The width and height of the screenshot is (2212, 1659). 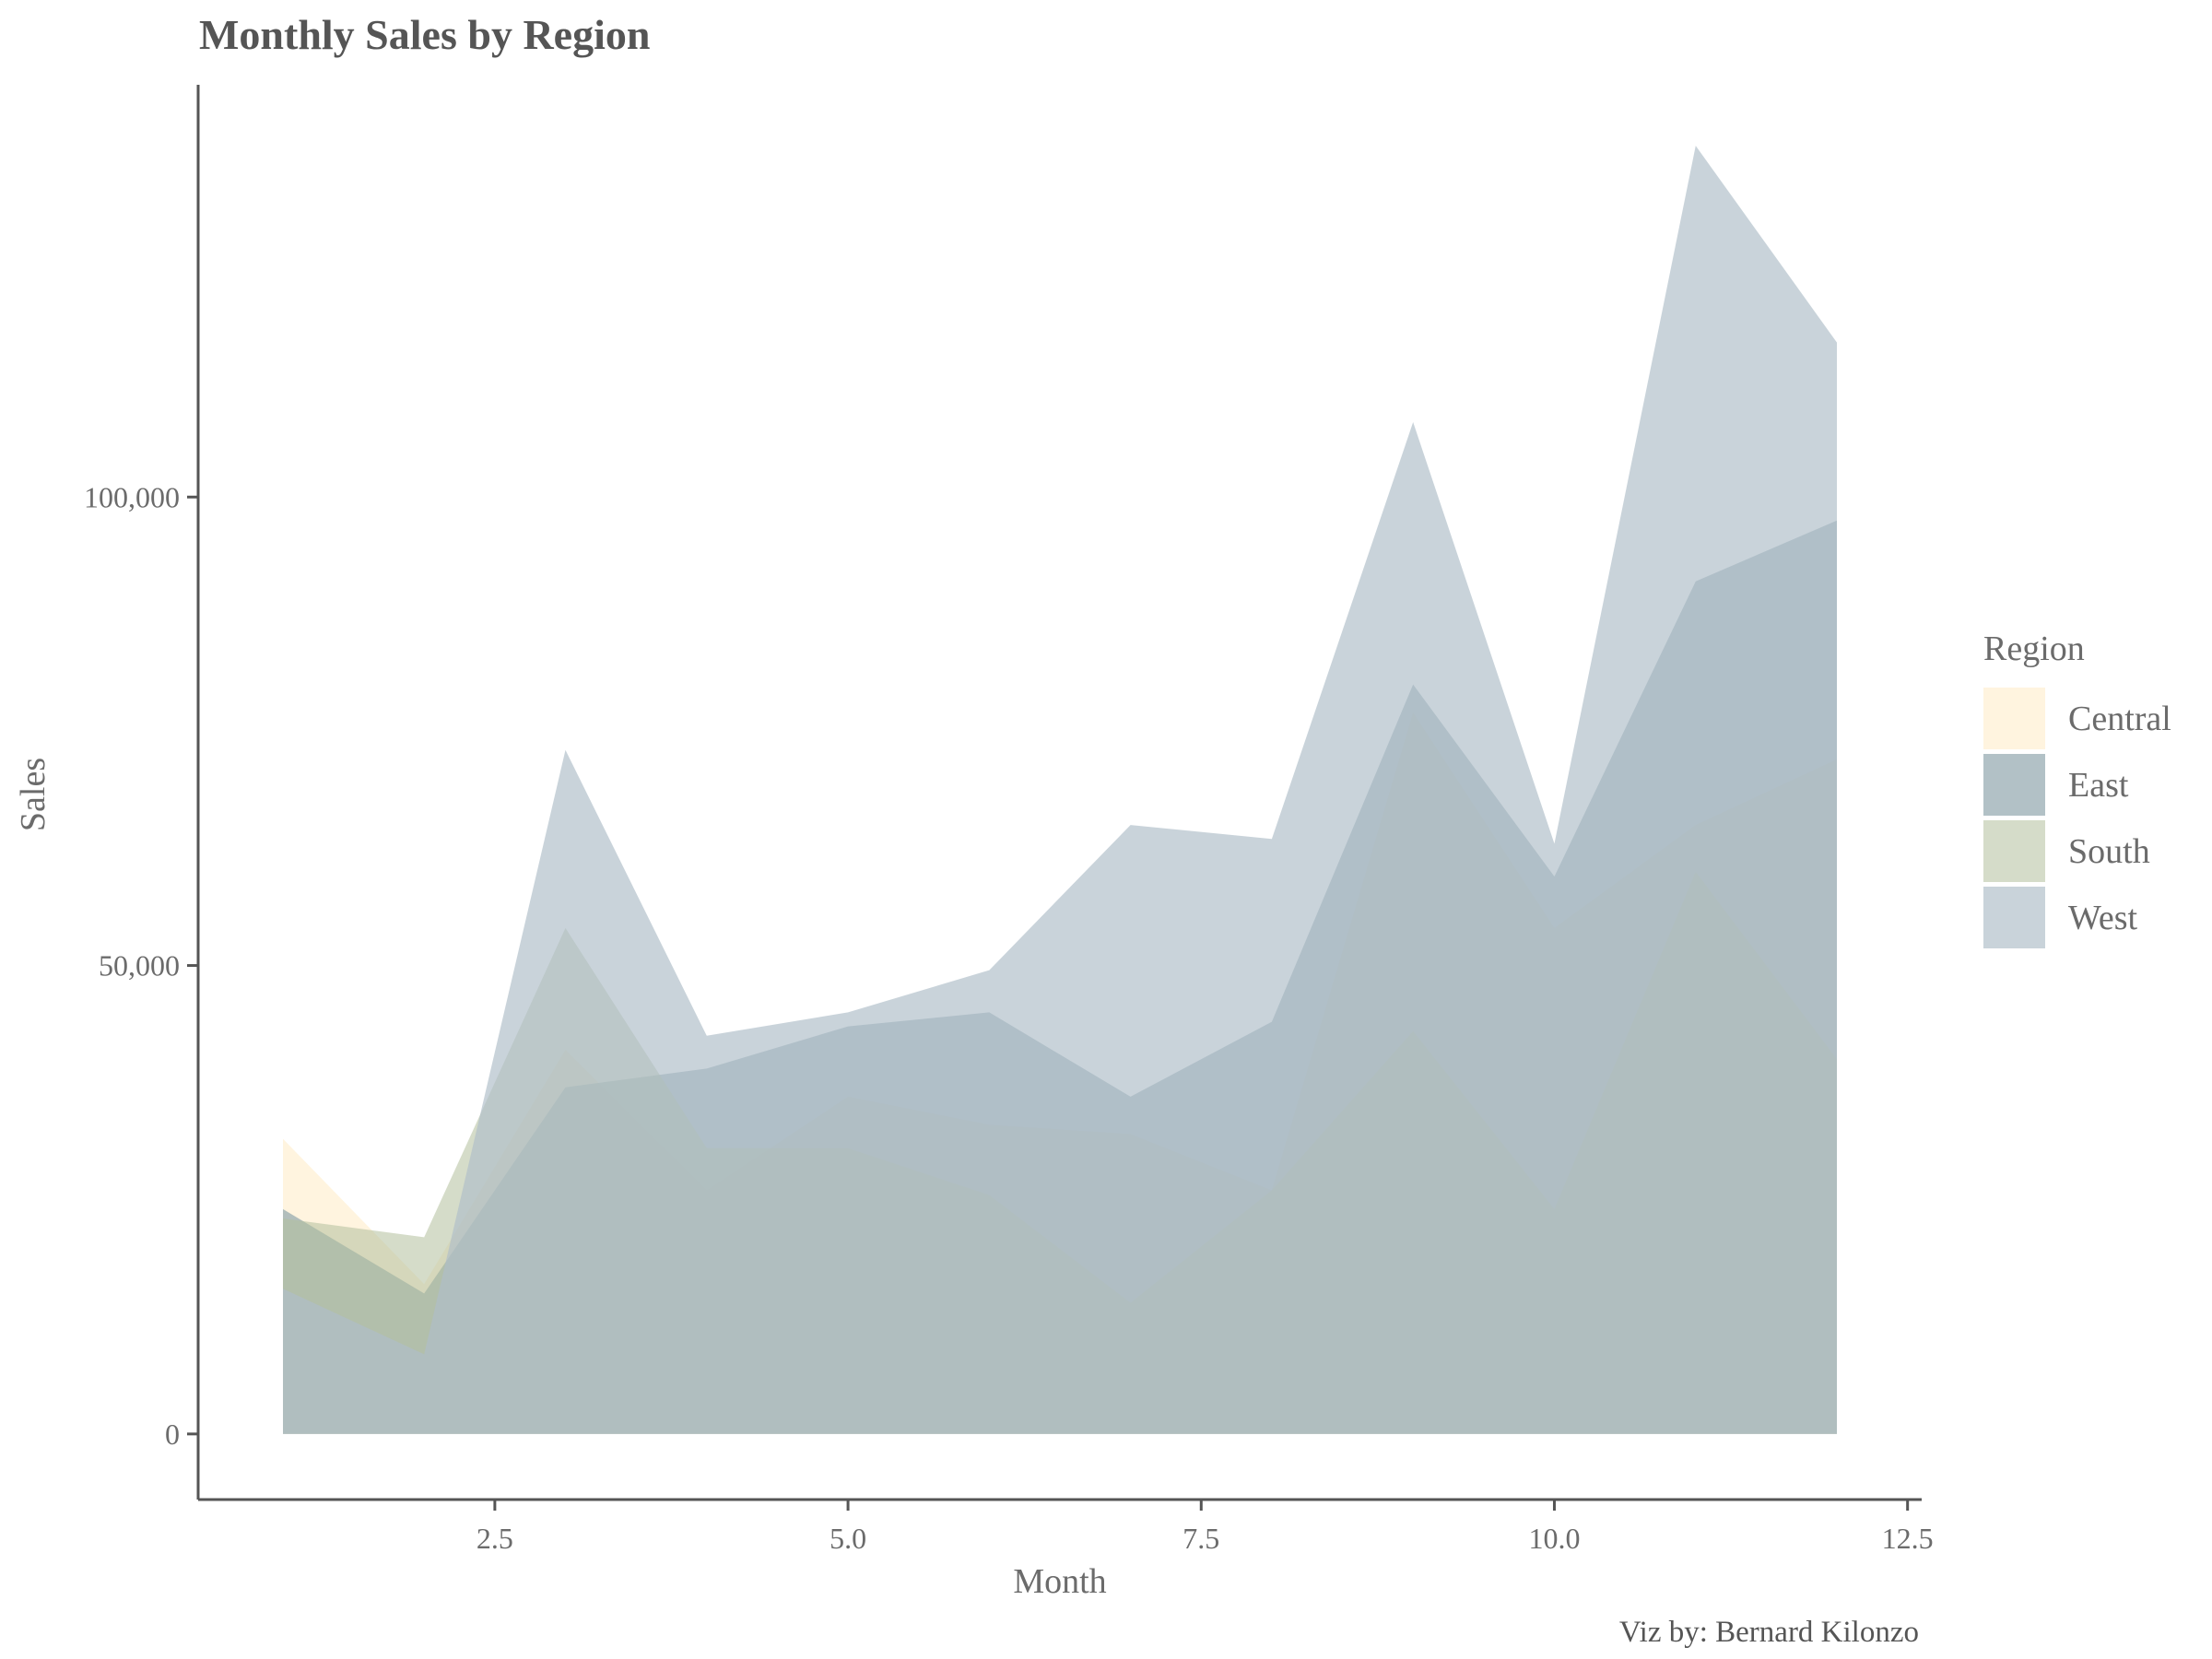 I want to click on legend-key-east, so click(x=2014, y=785).